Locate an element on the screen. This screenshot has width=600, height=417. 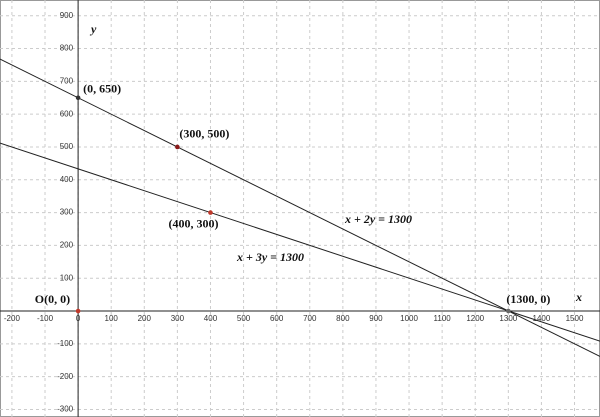
x-tick-label: 300 is located at coordinates (178, 318).